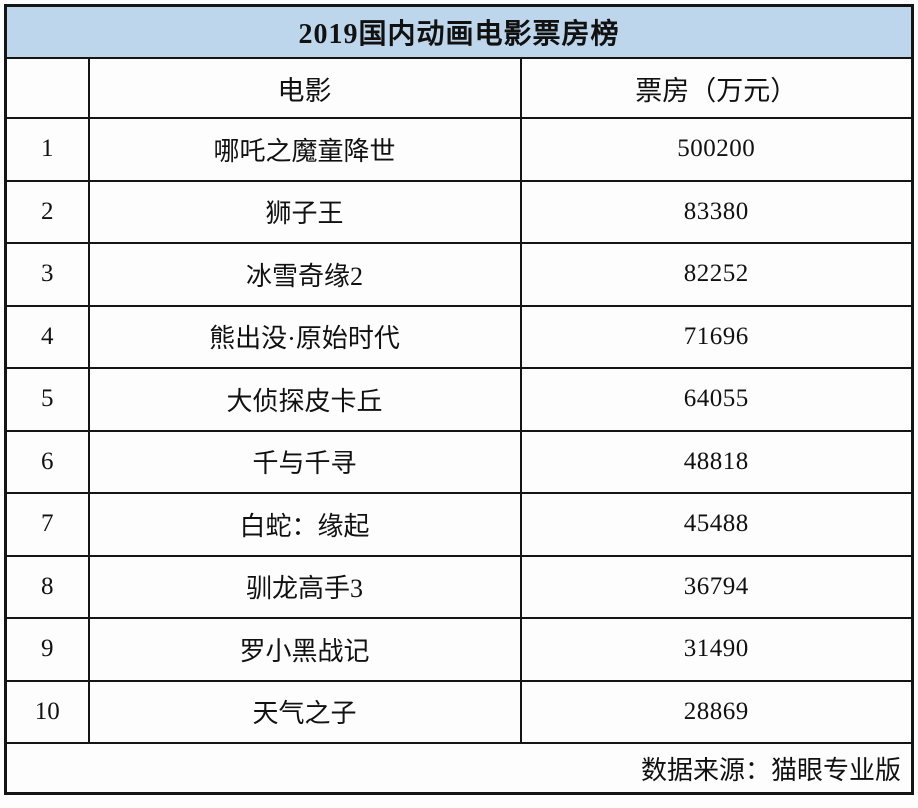 The width and height of the screenshot is (918, 808). I want to click on table-title: 2019国内动画电影票房榜, so click(459, 31).